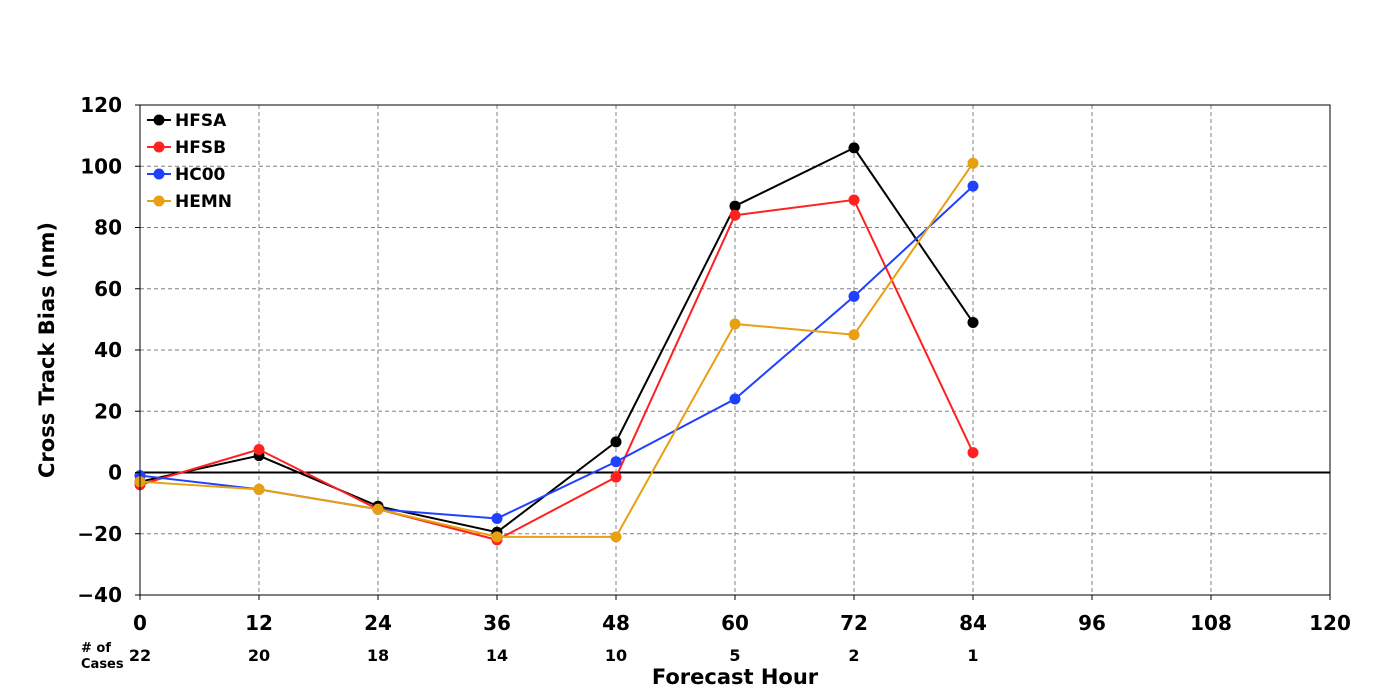 The height and width of the screenshot is (700, 1400). What do you see at coordinates (115, 473) in the screenshot?
I see `y-tick-label: 0` at bounding box center [115, 473].